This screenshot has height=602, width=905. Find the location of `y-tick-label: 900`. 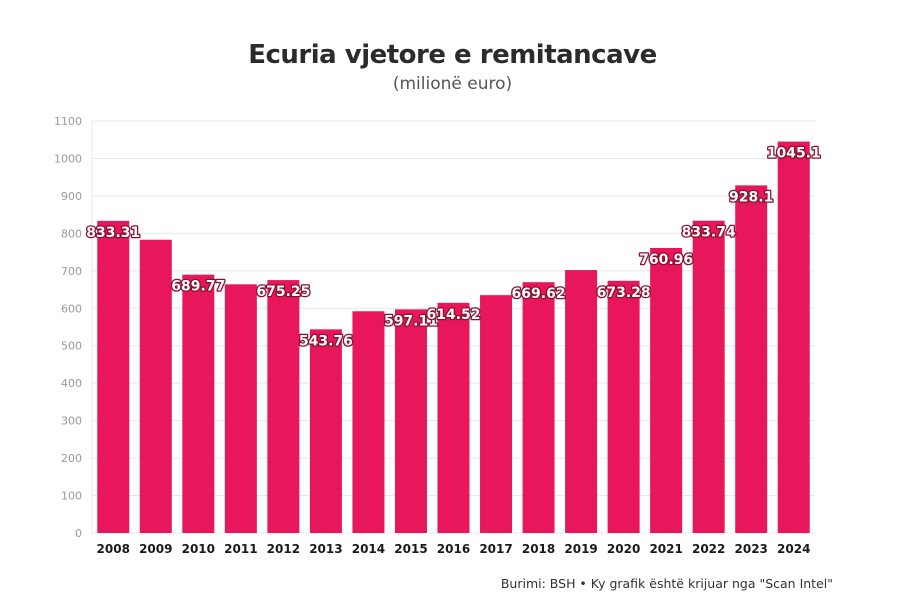

y-tick-label: 900 is located at coordinates (71, 196).